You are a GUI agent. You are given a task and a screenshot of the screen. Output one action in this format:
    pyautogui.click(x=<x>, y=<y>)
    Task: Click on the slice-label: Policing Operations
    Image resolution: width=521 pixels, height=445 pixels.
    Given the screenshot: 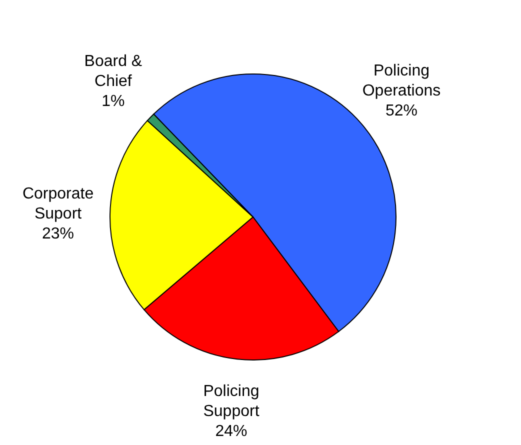 What is the action you would take?
    pyautogui.click(x=401, y=81)
    